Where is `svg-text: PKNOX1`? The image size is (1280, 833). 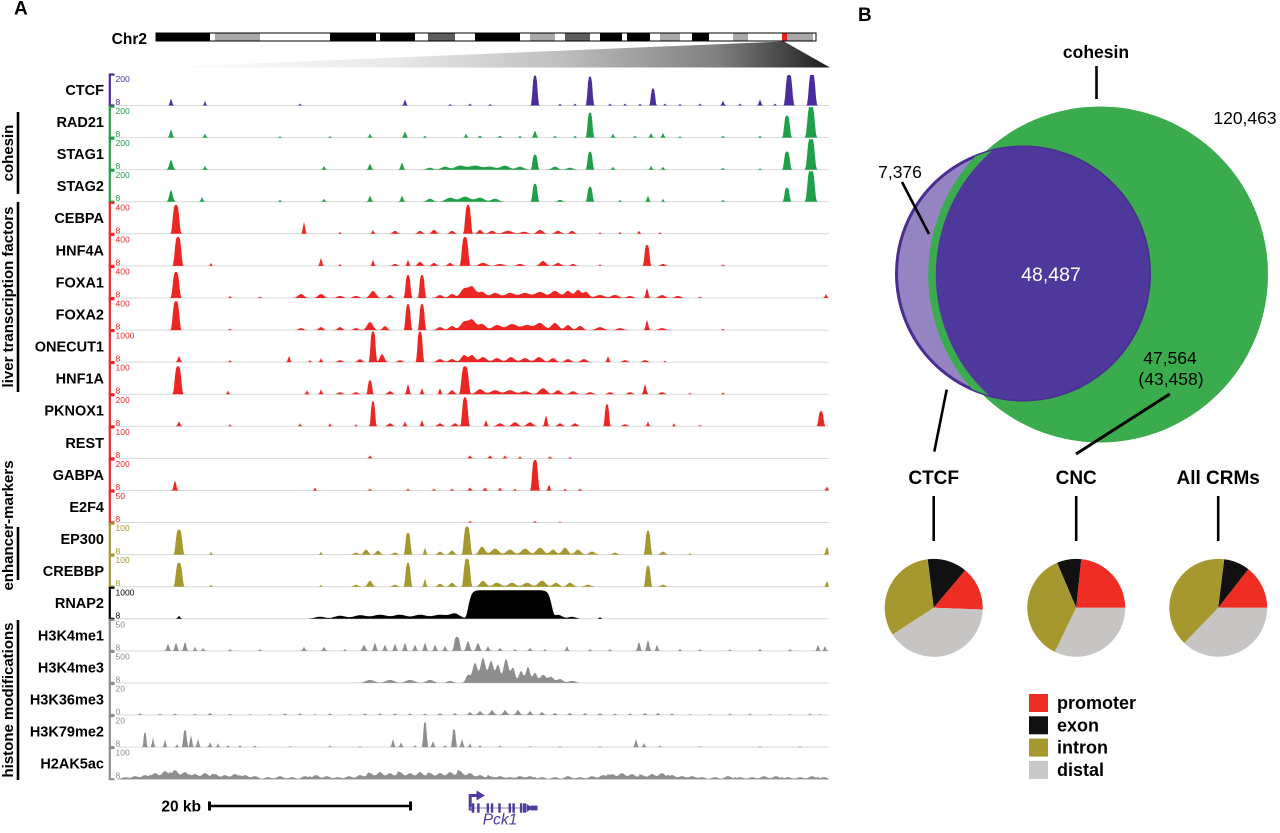
svg-text: PKNOX1 is located at coordinates (74, 412).